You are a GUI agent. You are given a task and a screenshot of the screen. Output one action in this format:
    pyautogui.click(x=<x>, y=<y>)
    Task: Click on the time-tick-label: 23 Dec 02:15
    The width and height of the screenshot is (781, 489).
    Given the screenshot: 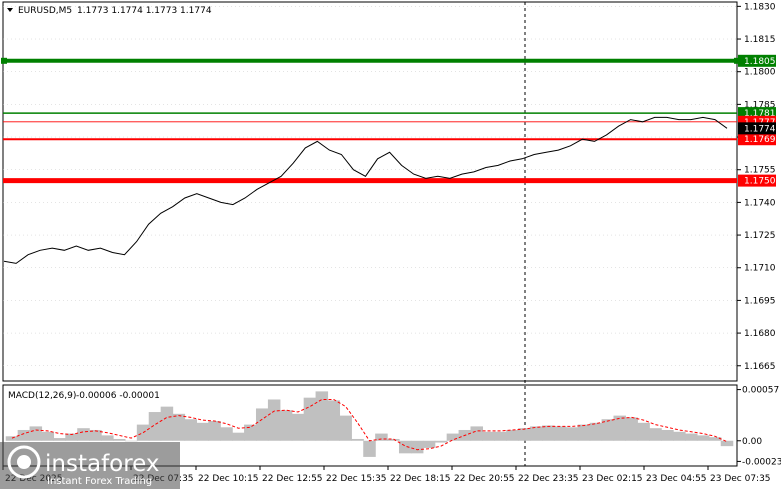 What is the action you would take?
    pyautogui.click(x=612, y=479)
    